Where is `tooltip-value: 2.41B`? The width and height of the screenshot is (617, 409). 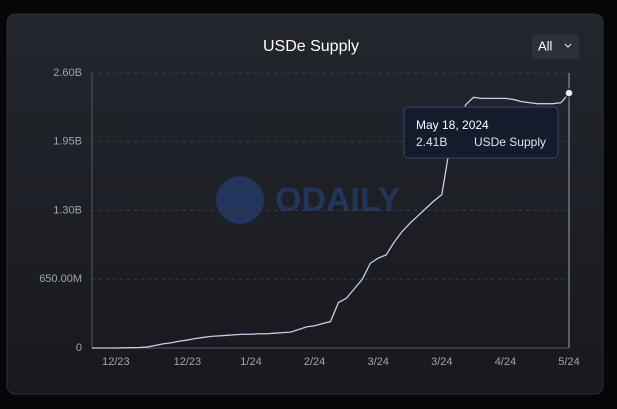
tooltip-value: 2.41B is located at coordinates (431, 142).